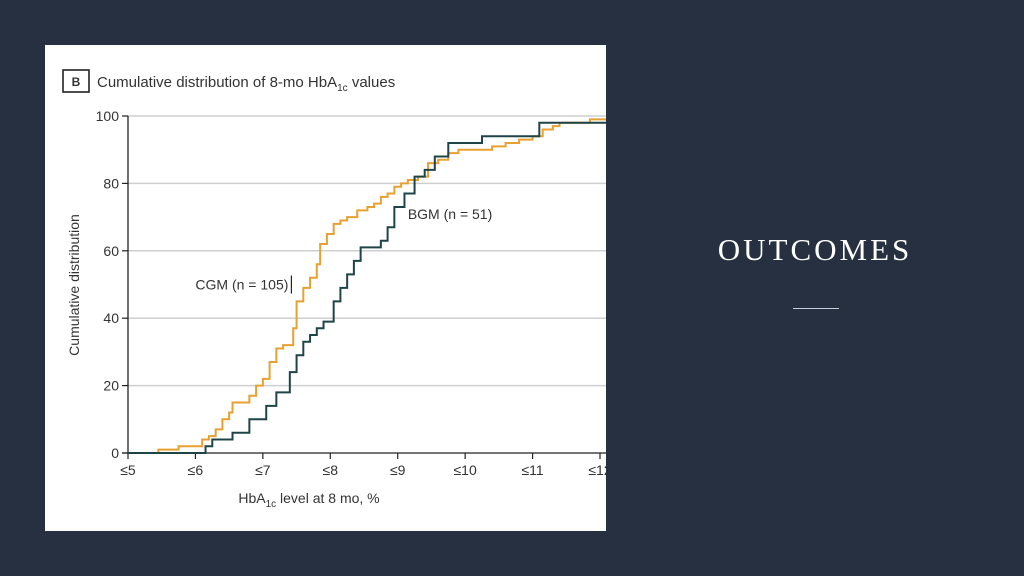  I want to click on series-annotation-cgm: CGM (n = 105), so click(241, 285).